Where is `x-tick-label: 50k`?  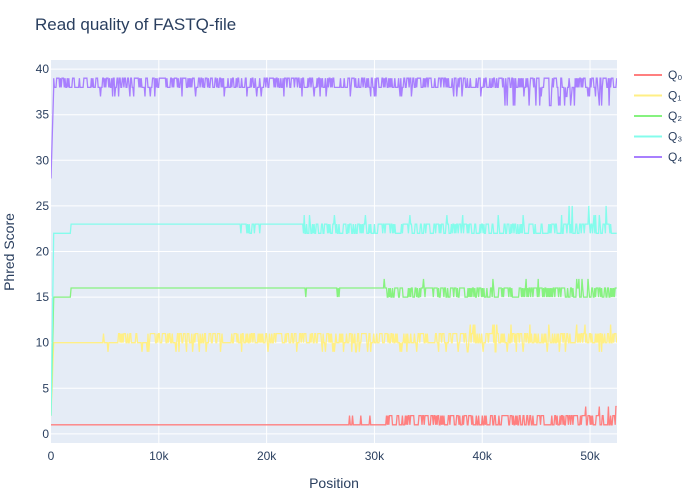
x-tick-label: 50k is located at coordinates (590, 456).